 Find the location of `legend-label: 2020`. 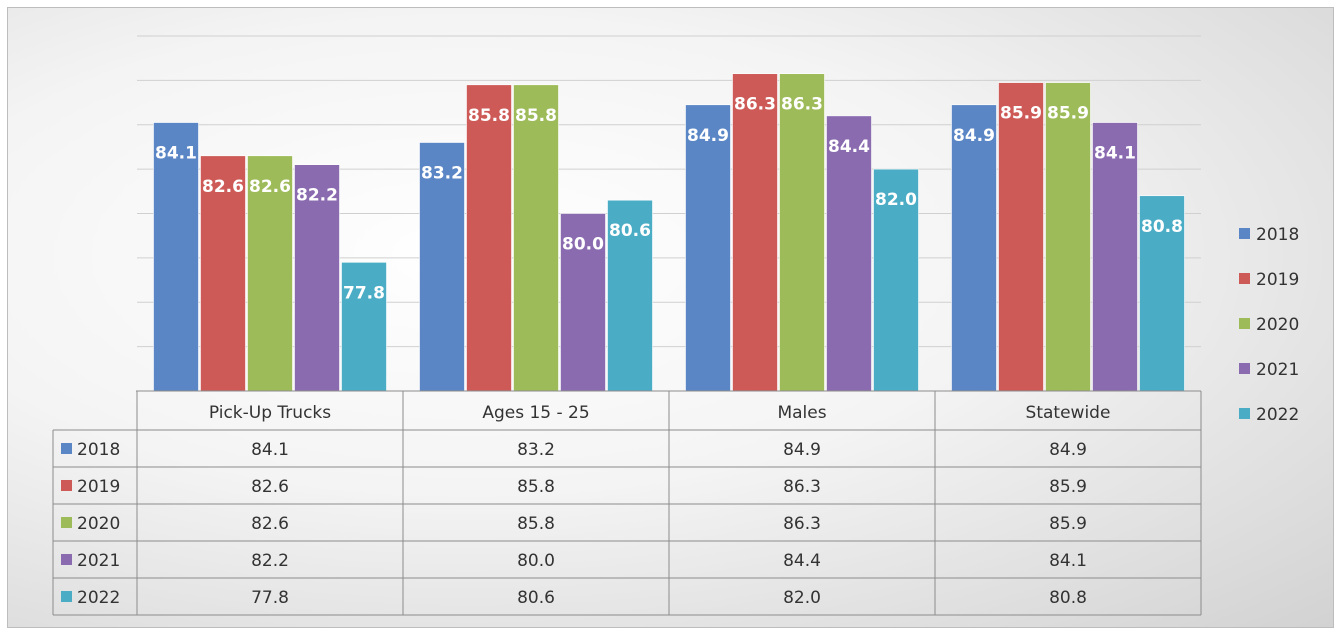

legend-label: 2020 is located at coordinates (1277, 325).